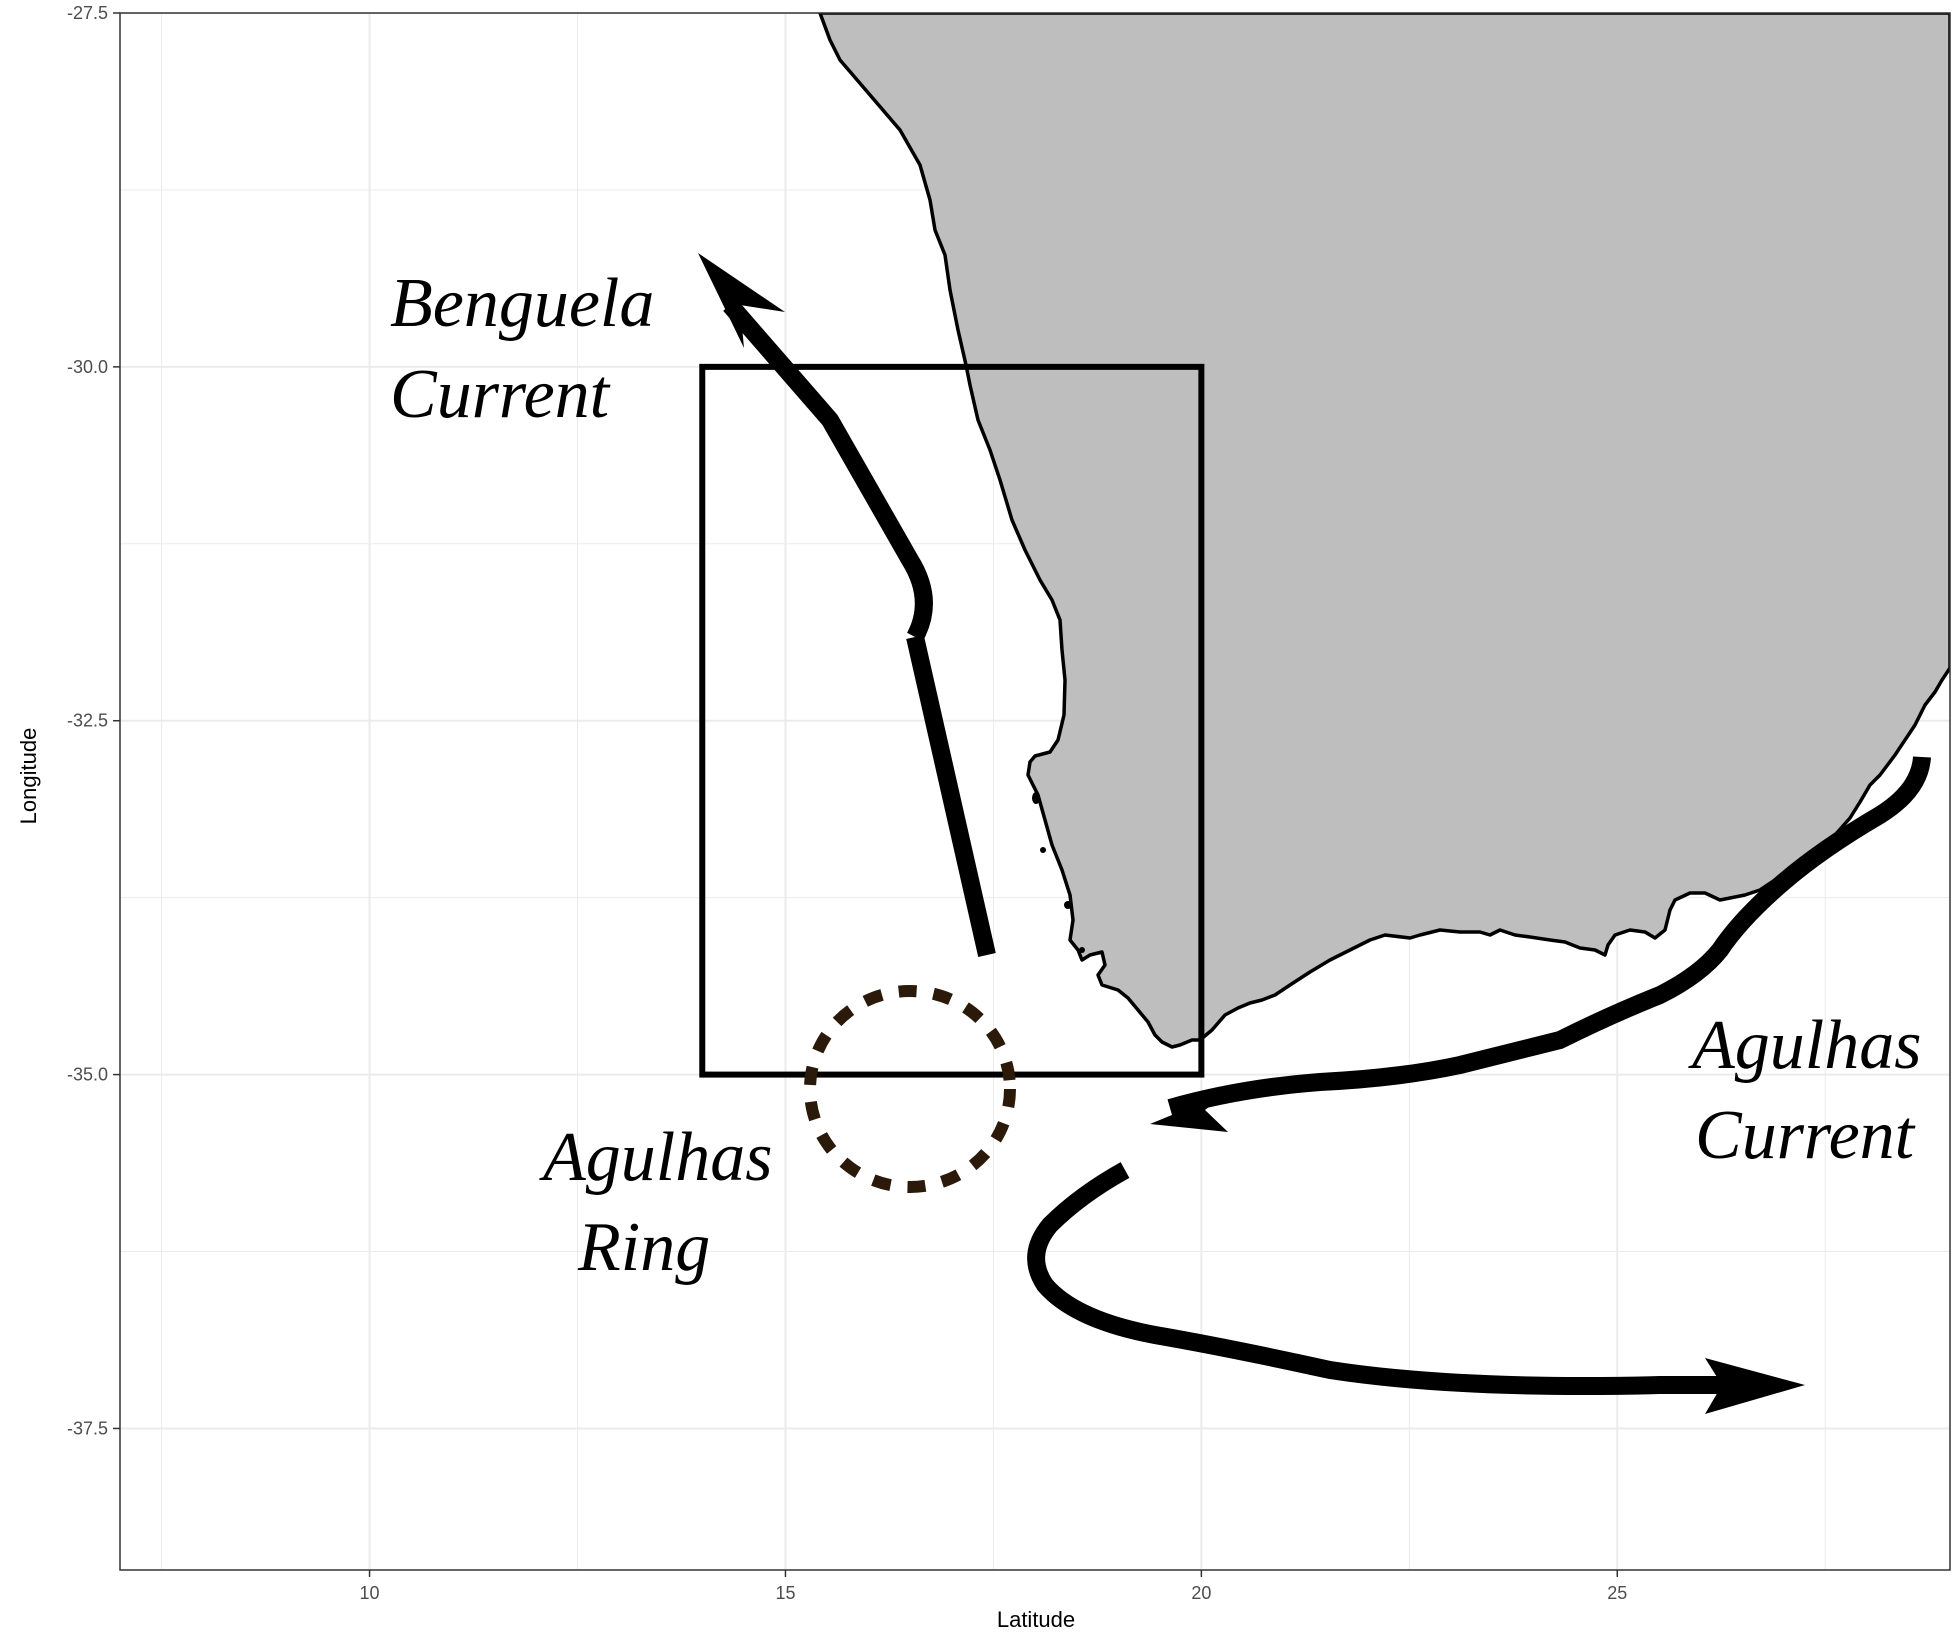  Describe the element at coordinates (1755, 1386) in the screenshot. I see `agulhas-return-arrowhead` at that location.